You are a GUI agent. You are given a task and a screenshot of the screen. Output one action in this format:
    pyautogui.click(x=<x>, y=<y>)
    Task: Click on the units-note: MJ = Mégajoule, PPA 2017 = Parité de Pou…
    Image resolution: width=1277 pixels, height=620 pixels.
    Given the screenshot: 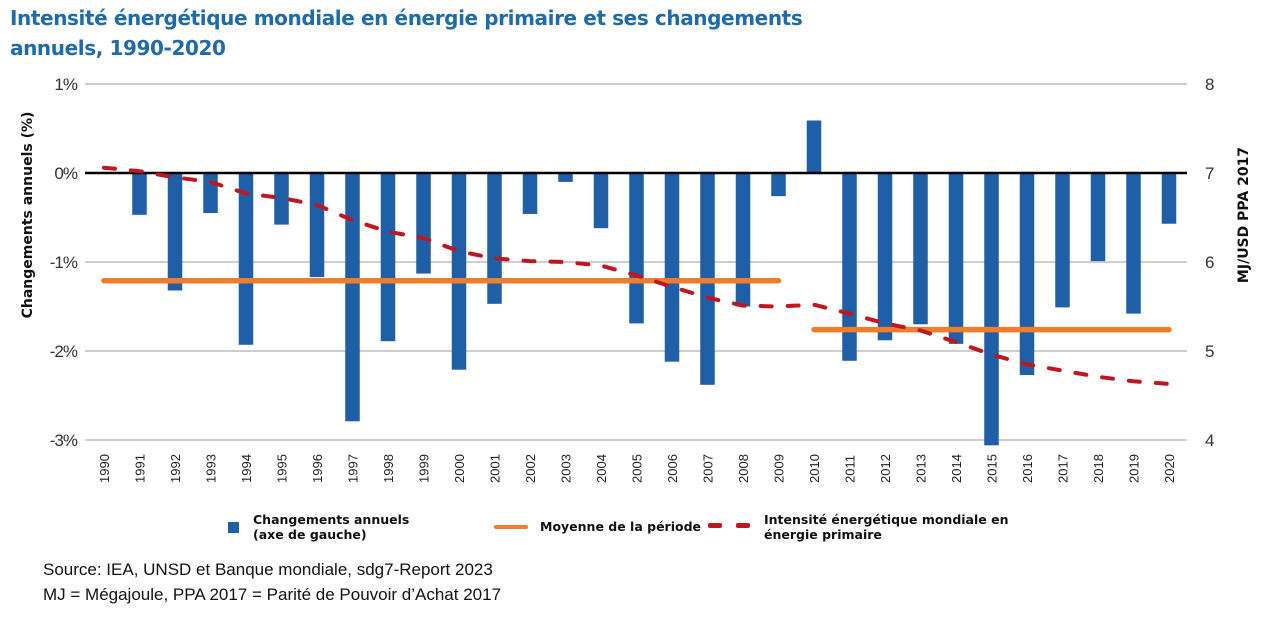 What is the action you would take?
    pyautogui.click(x=272, y=594)
    